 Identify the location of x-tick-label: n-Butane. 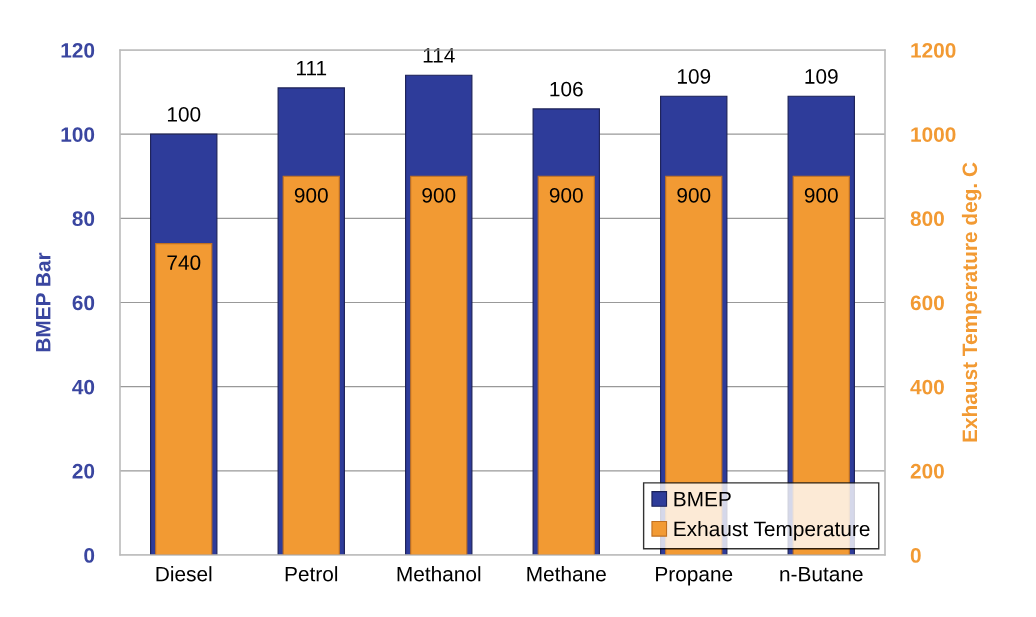
(821, 574).